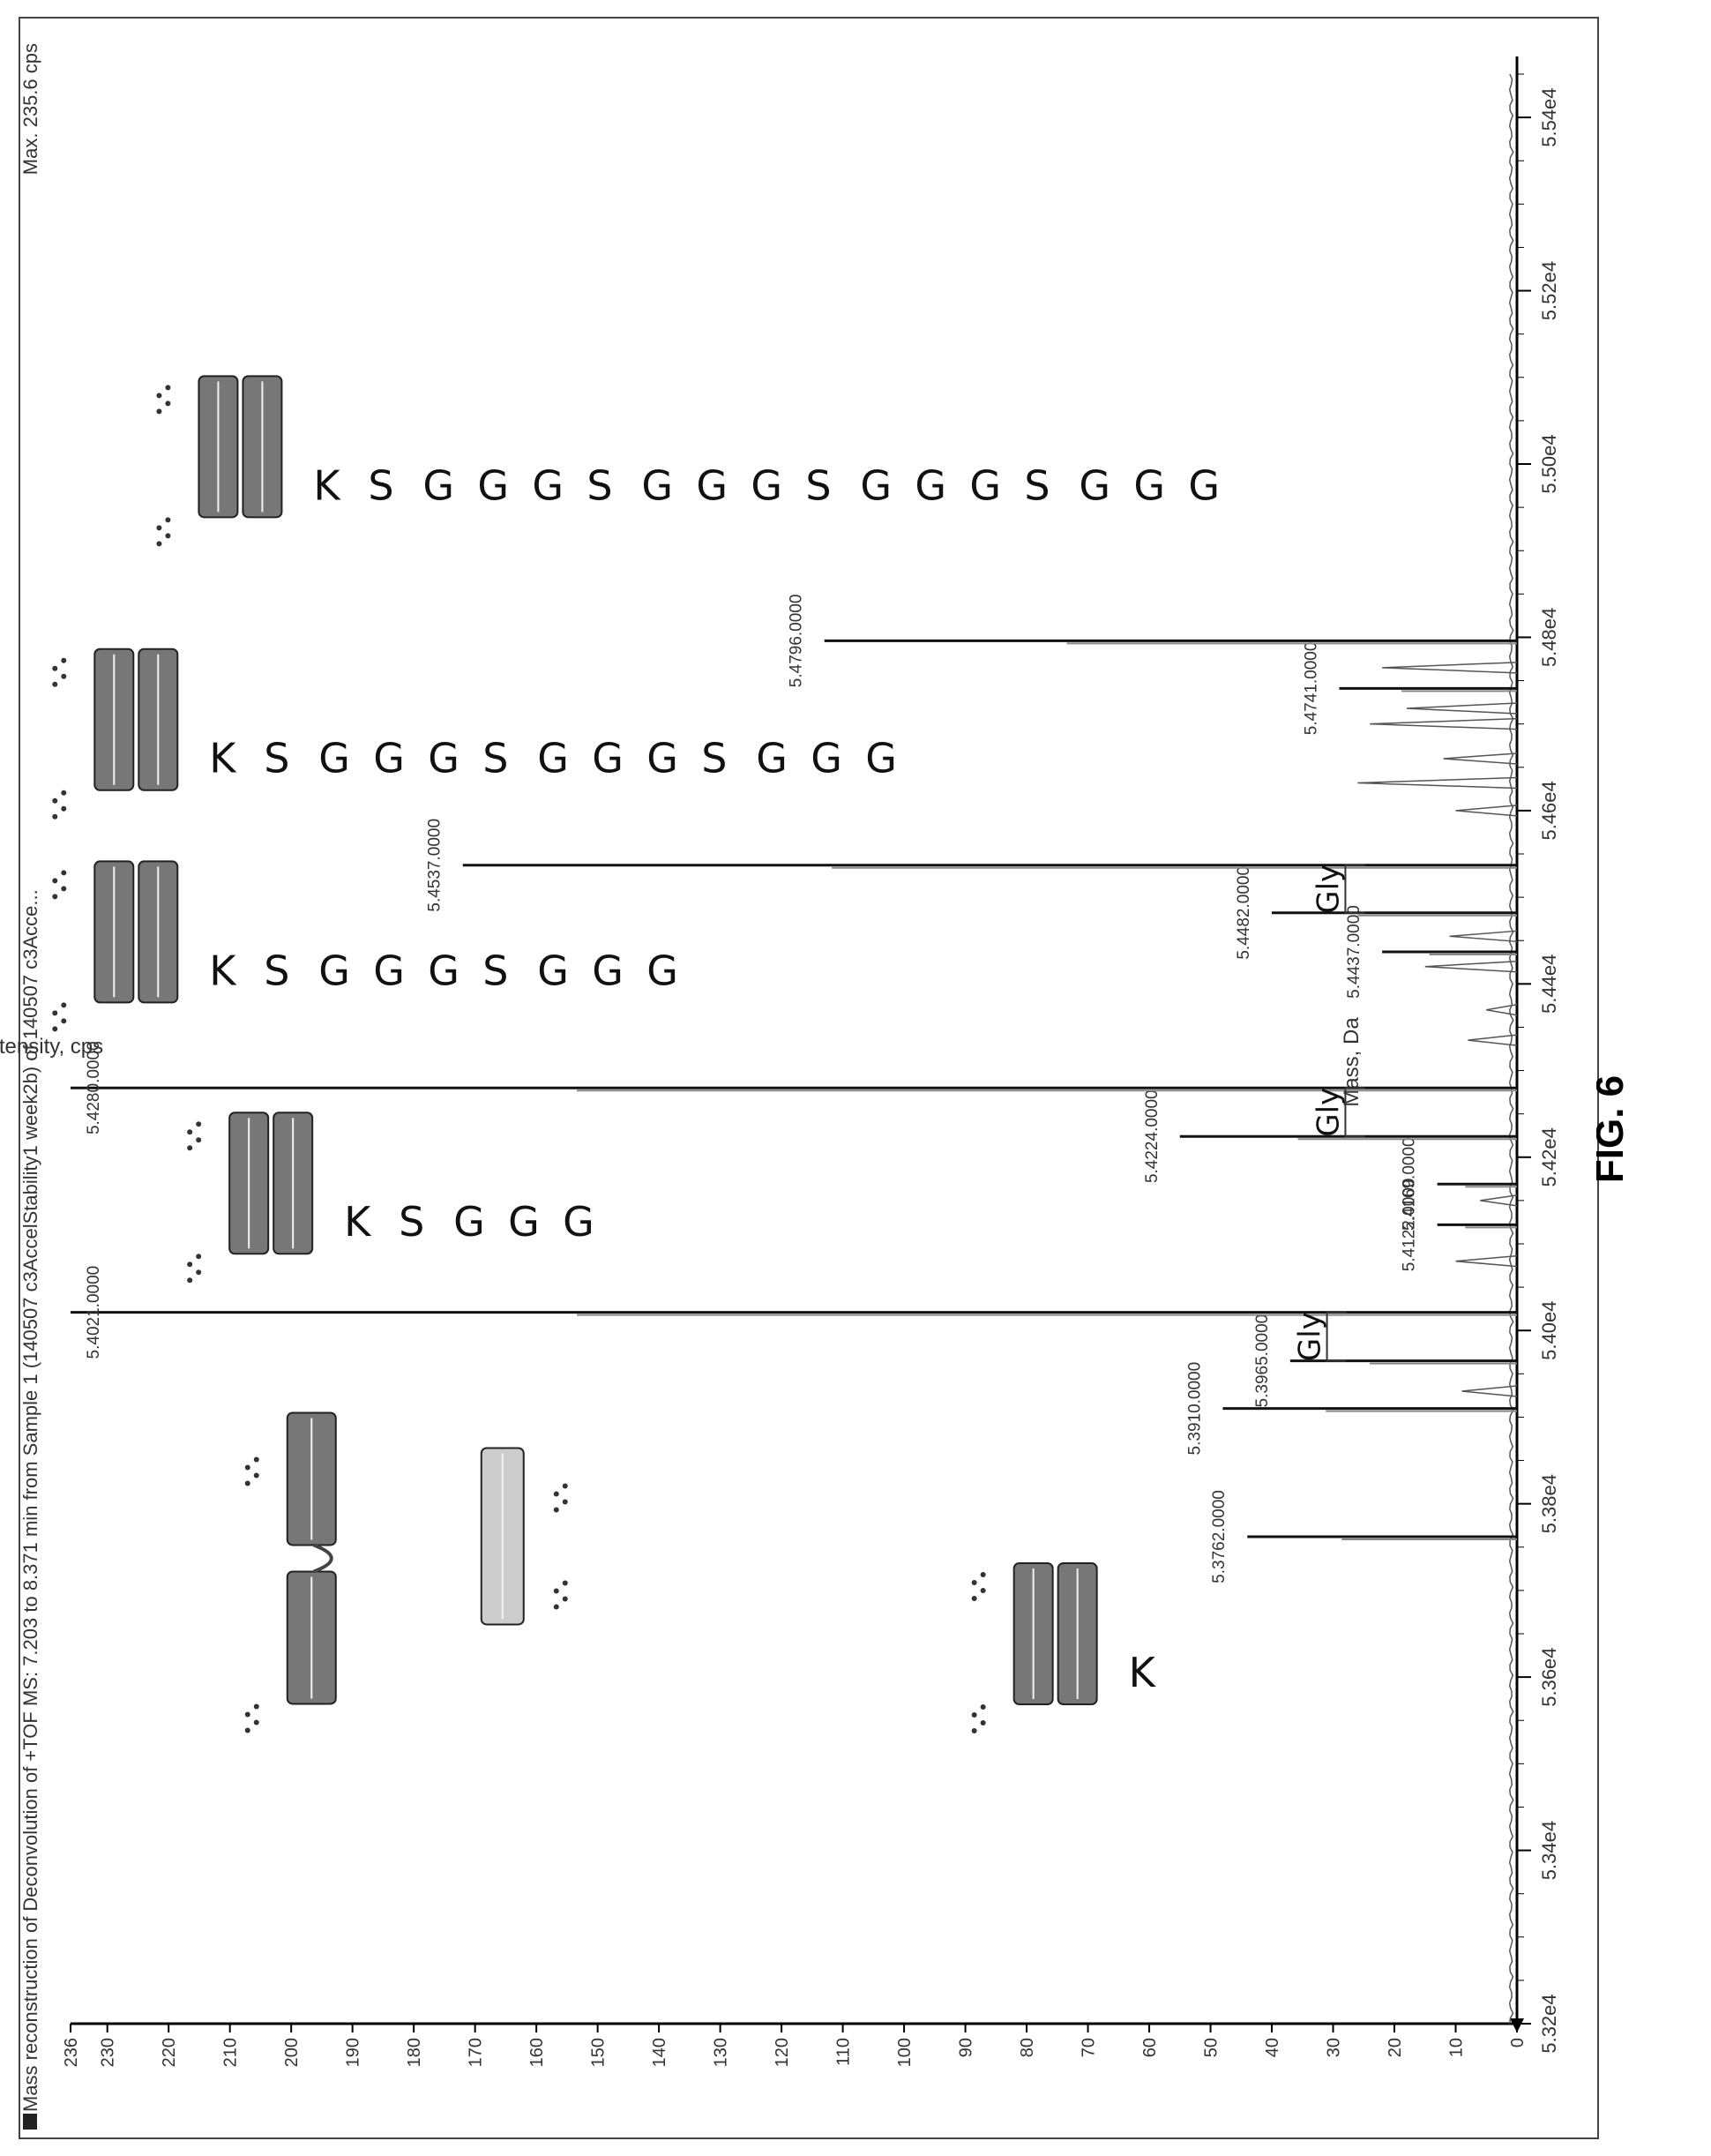 The image size is (1711, 2156). What do you see at coordinates (659, 2052) in the screenshot?
I see `y-tick-label: 140` at bounding box center [659, 2052].